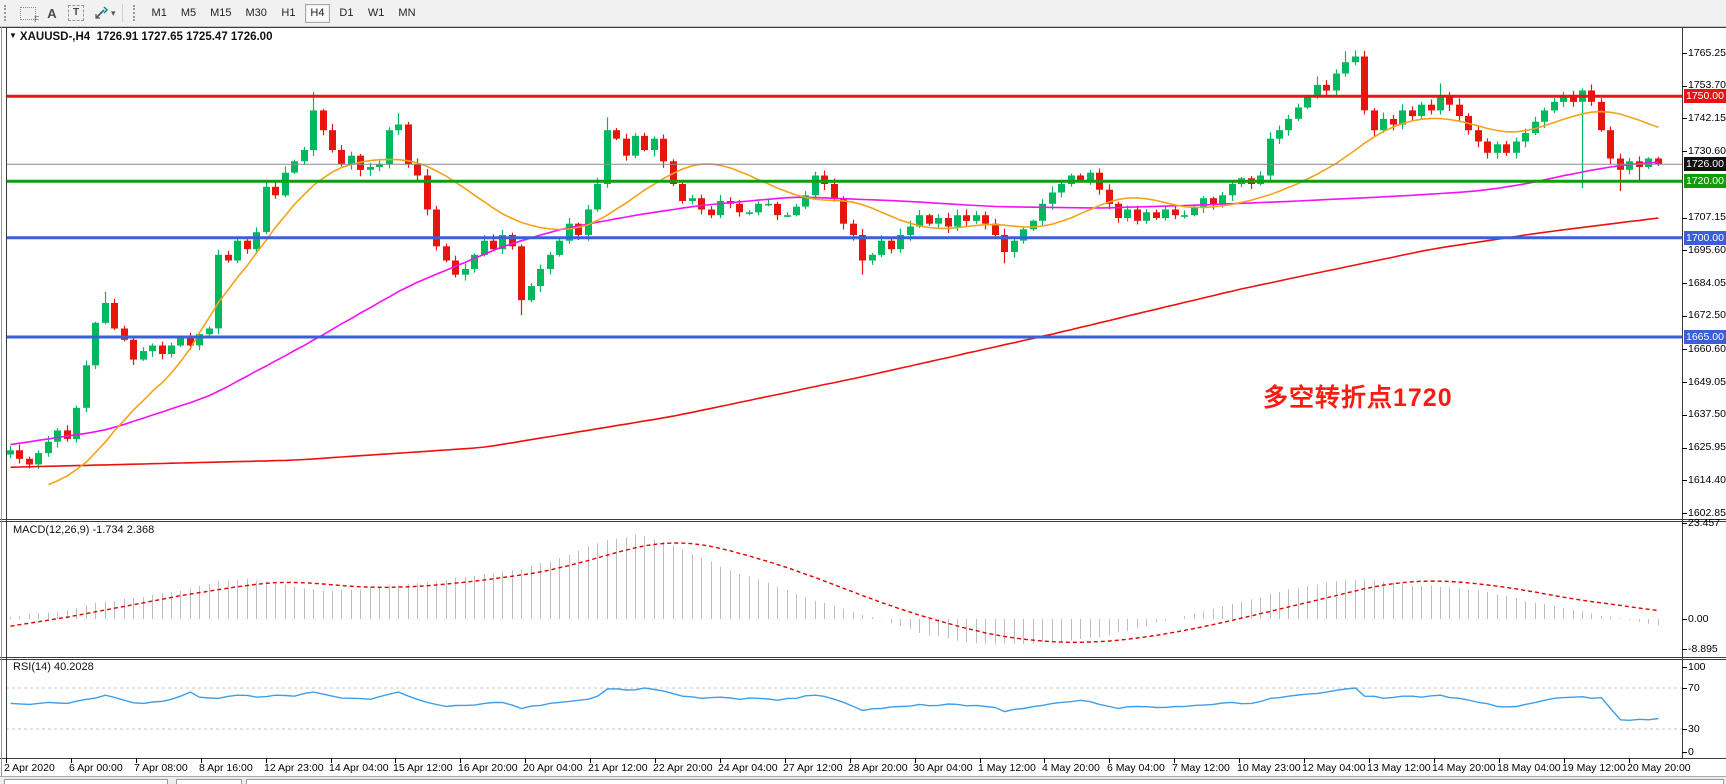 This screenshot has width=1726, height=784. I want to click on timeframe-button-d1: D1, so click(346, 13).